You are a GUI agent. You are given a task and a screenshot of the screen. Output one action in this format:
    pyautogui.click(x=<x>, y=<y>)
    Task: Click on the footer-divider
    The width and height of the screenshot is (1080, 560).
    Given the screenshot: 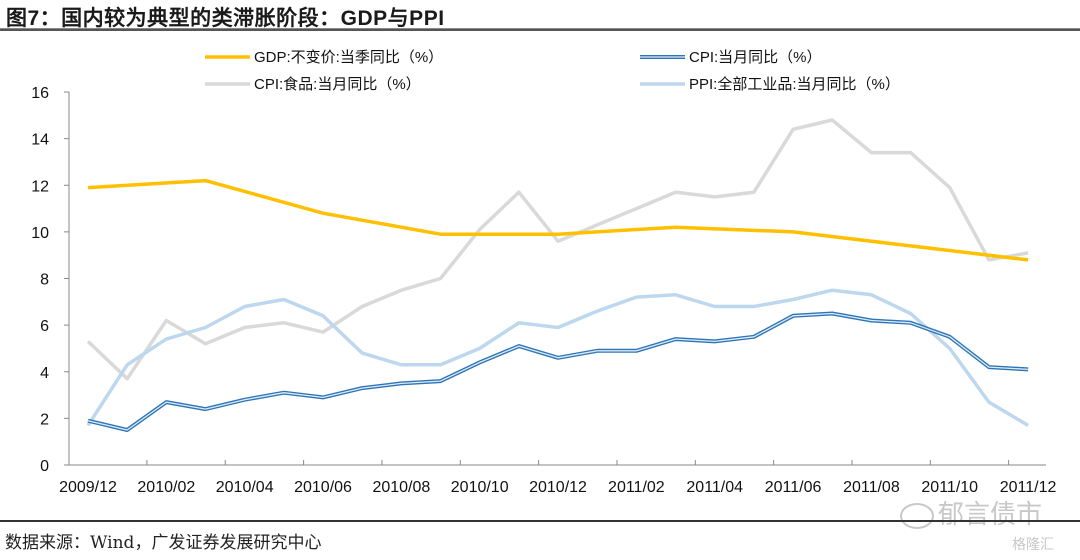 What is the action you would take?
    pyautogui.click(x=540, y=521)
    